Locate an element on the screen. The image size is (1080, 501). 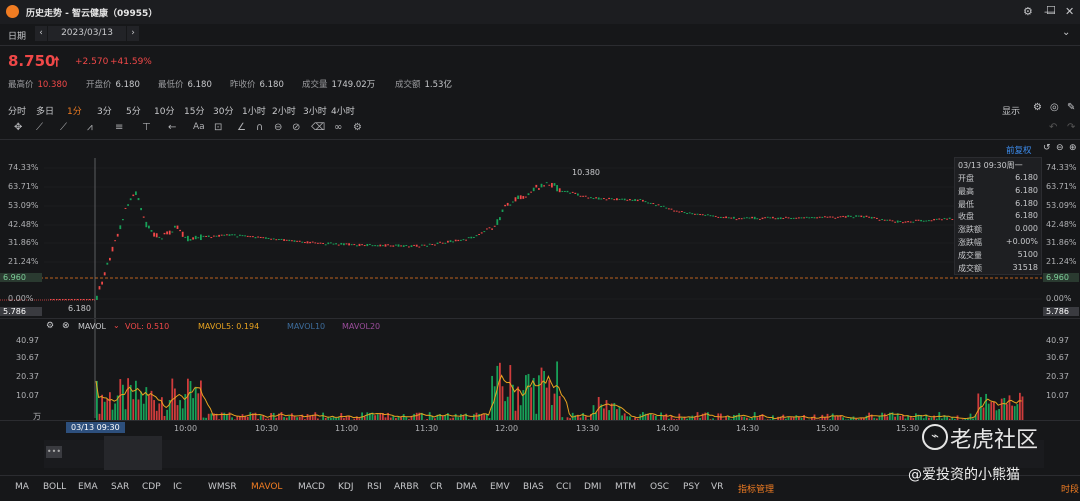
redo-icon: ↷ is located at coordinates (1071, 127).